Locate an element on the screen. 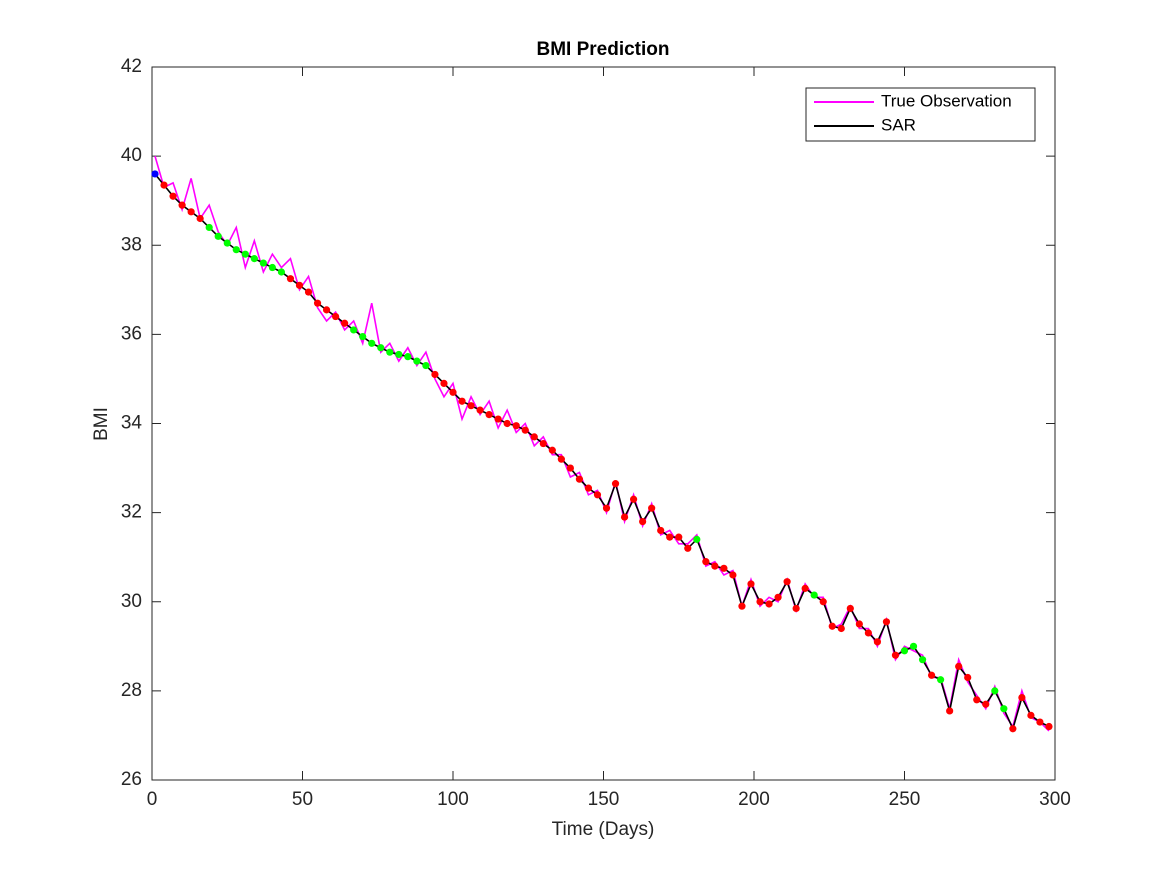 The width and height of the screenshot is (1167, 875). x-tick-label: 200 is located at coordinates (754, 799).